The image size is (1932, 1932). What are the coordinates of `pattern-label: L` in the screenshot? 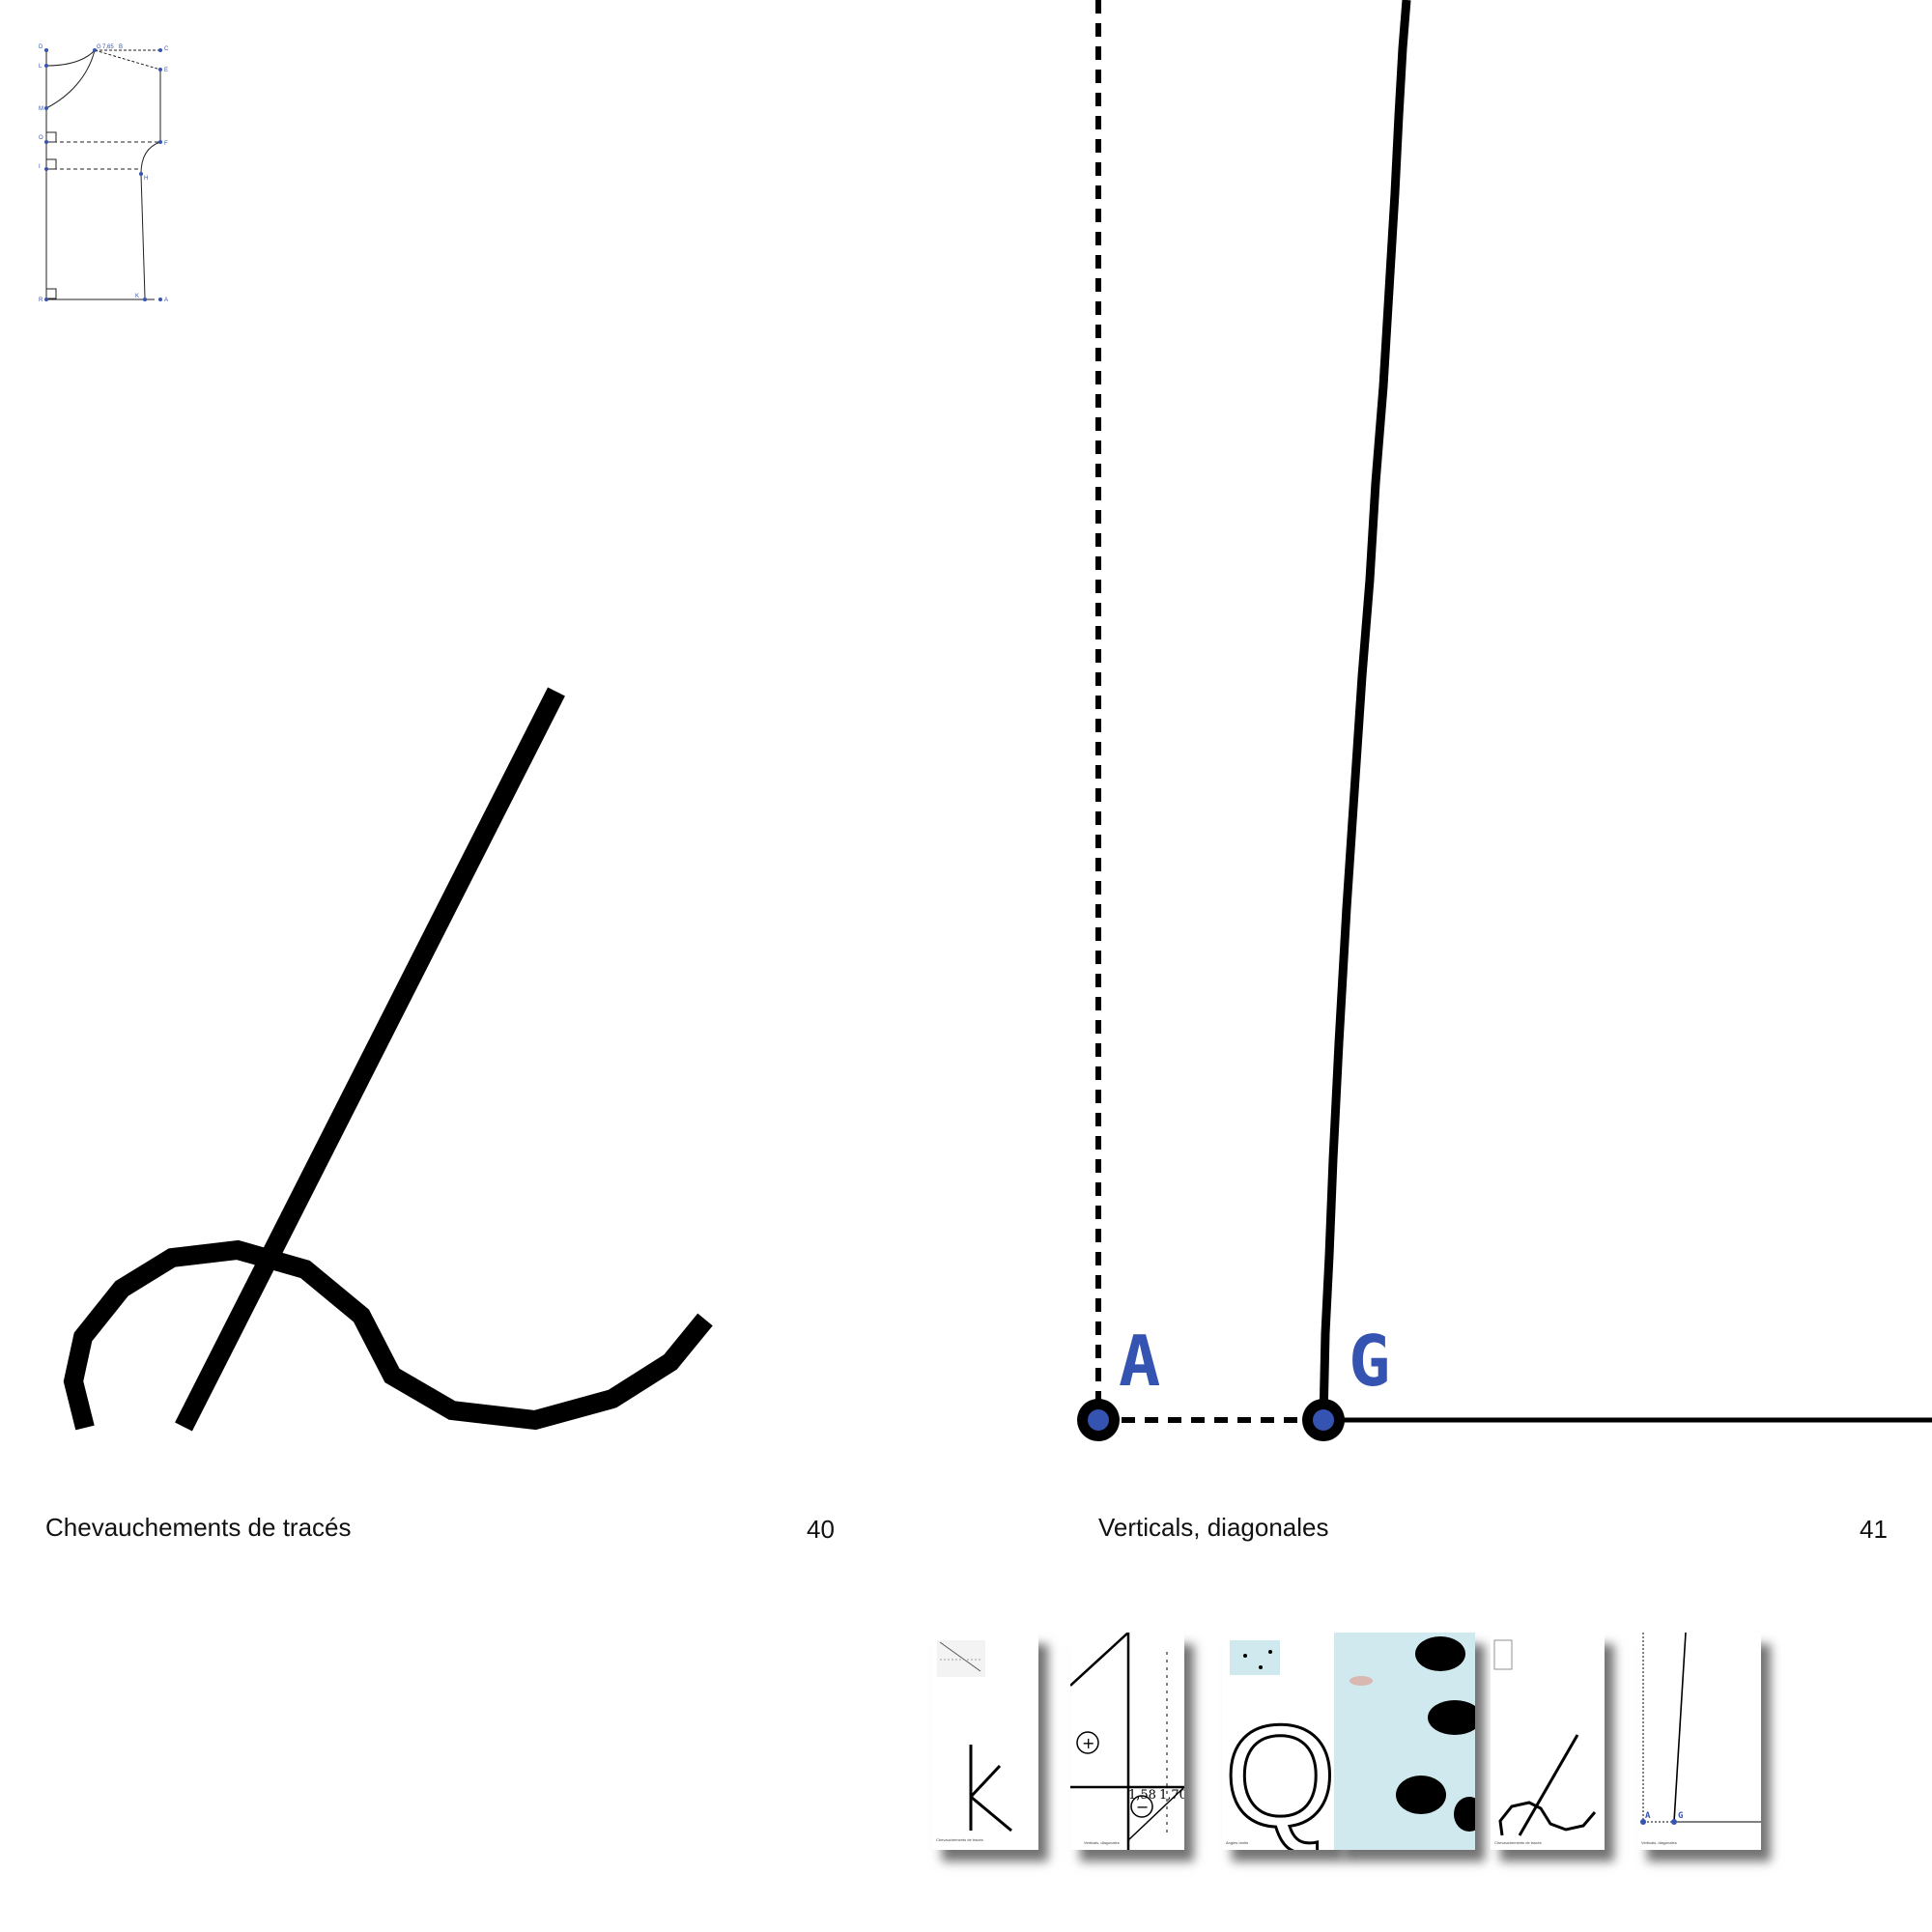 It's located at (41, 67).